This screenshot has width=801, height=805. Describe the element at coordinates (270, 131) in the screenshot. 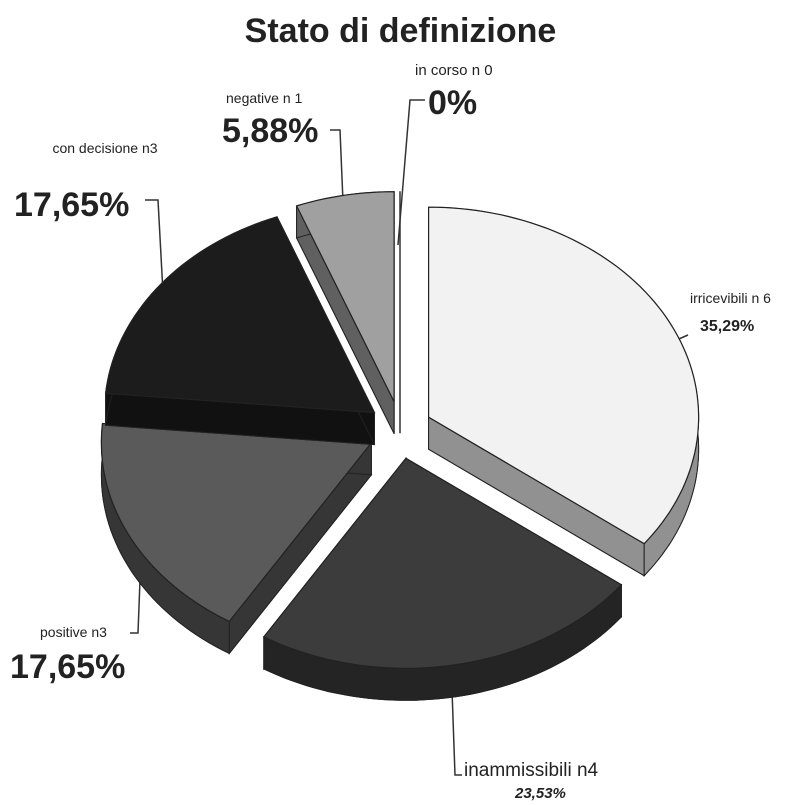

I see `value-label: 5,88%` at that location.